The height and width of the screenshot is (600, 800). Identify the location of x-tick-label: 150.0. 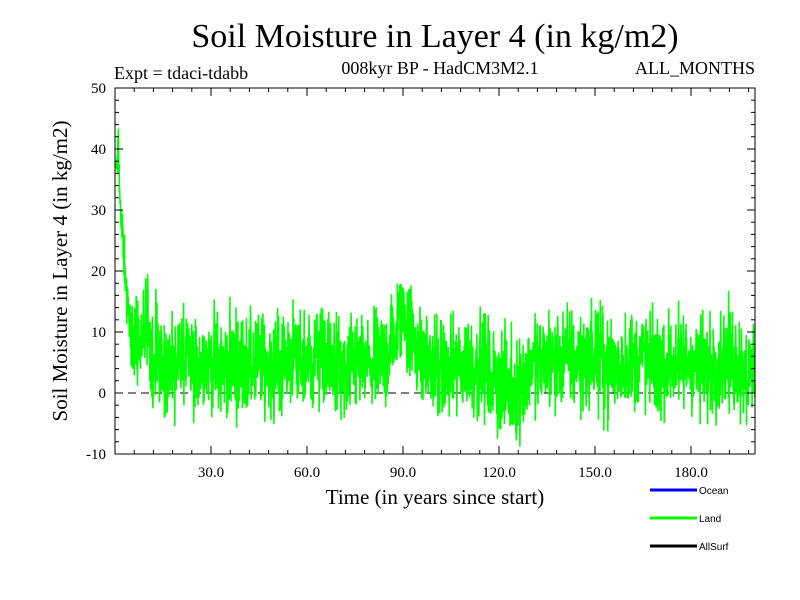
(595, 473).